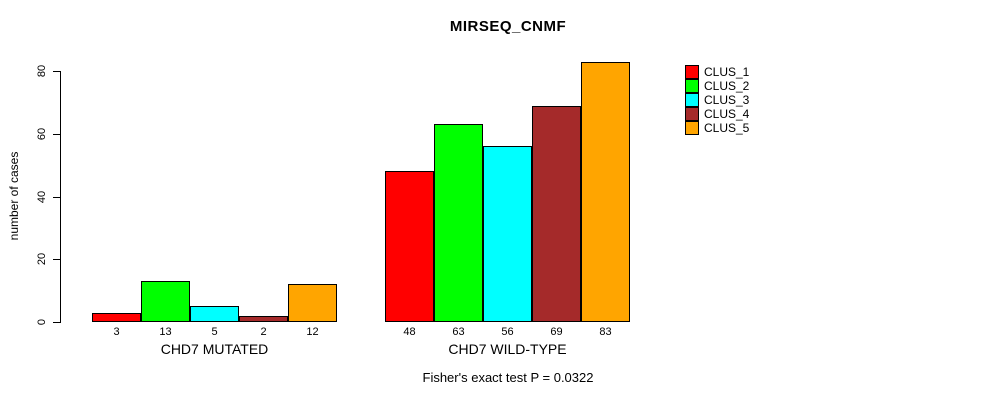 The image size is (990, 400). What do you see at coordinates (727, 86) in the screenshot?
I see `legend-label-clus-2: CLUS_2` at bounding box center [727, 86].